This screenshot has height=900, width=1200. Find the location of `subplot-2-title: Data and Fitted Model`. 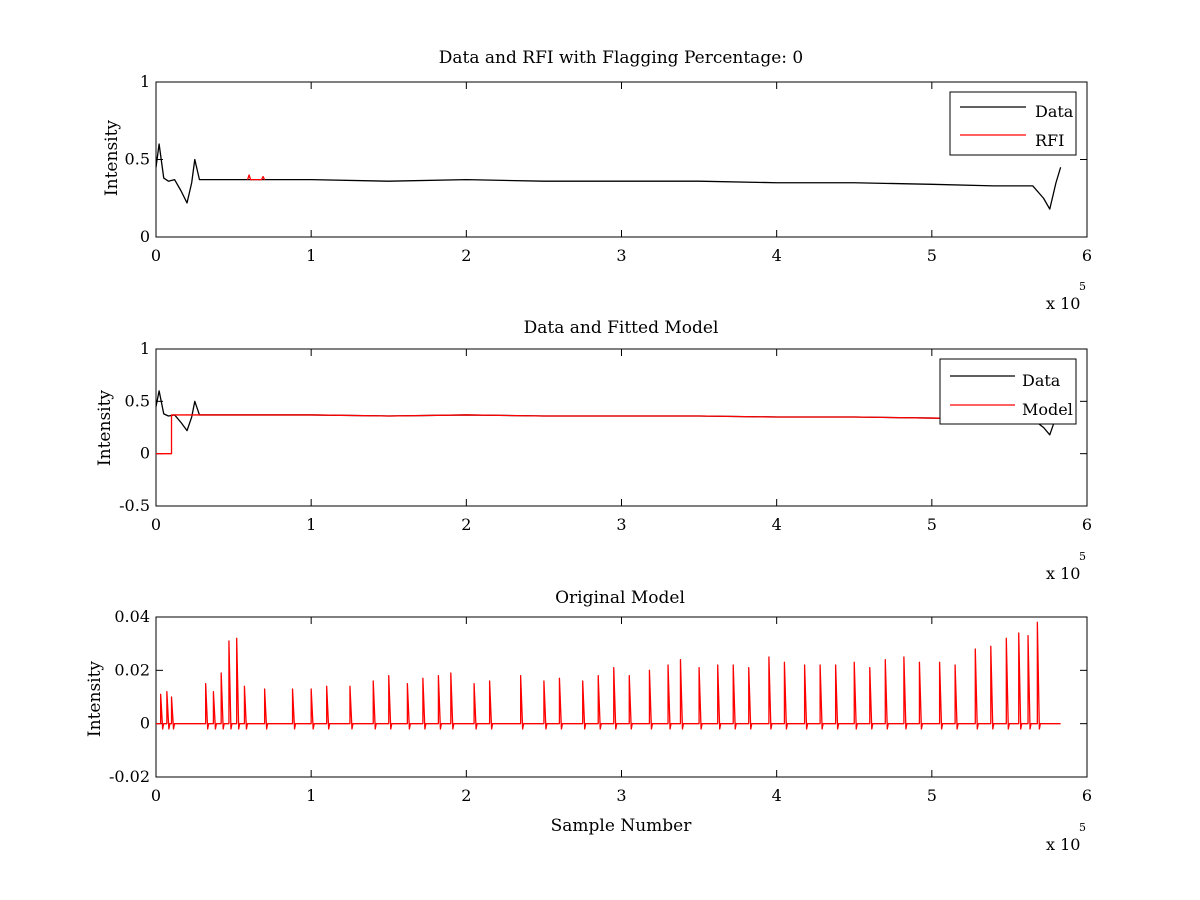

subplot-2-title: Data and Fitted Model is located at coordinates (621, 328).